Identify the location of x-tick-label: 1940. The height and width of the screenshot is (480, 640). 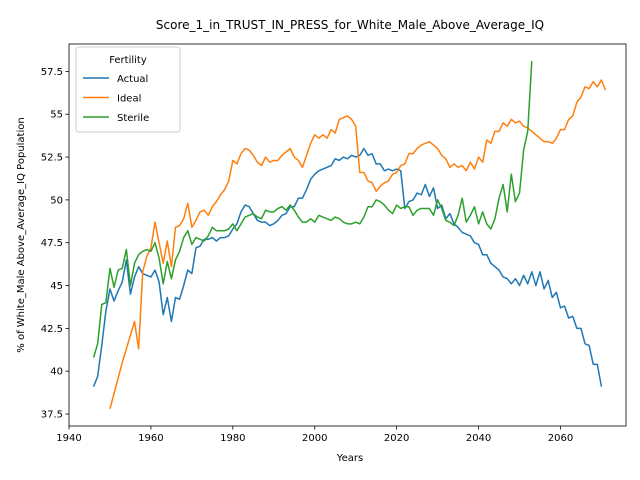
(68, 438).